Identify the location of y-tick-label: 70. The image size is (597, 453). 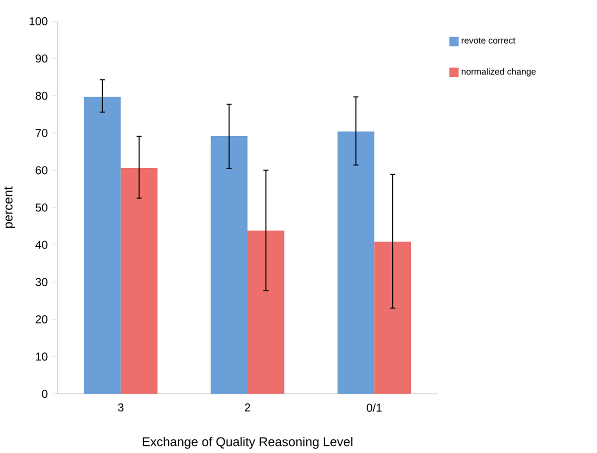
(42, 132).